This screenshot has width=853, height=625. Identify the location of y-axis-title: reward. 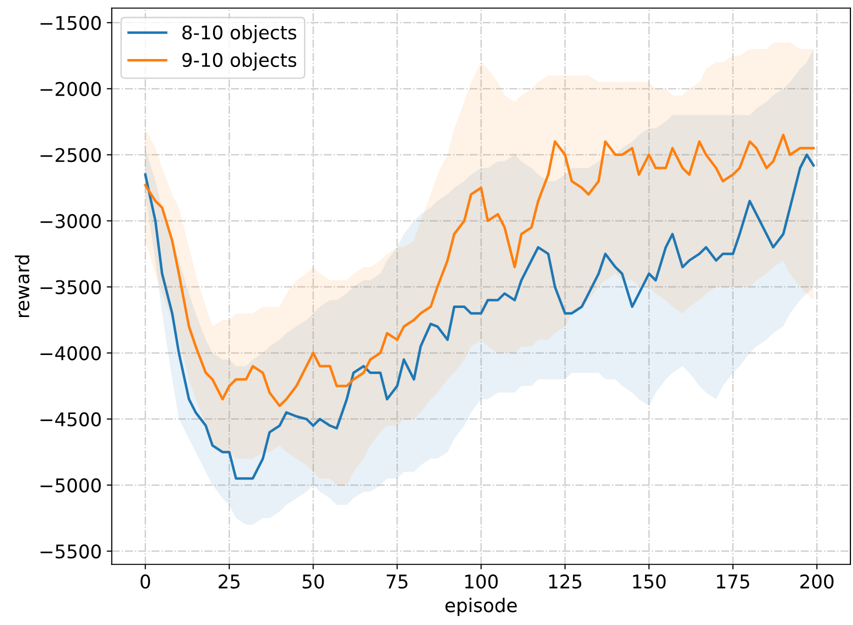
(22, 286).